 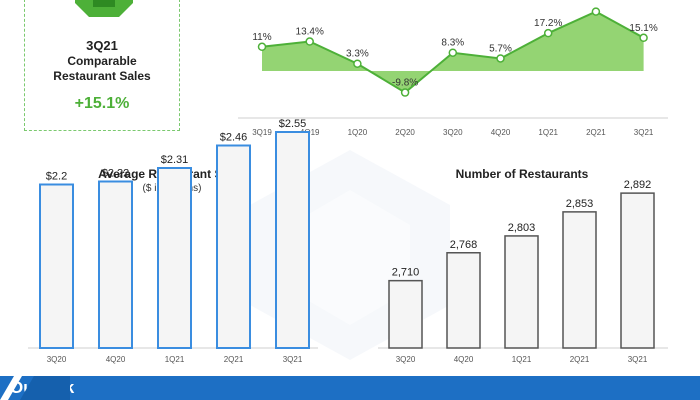 What do you see at coordinates (522, 174) in the screenshot?
I see `bar-chart-2-title: Number of Restaurants` at bounding box center [522, 174].